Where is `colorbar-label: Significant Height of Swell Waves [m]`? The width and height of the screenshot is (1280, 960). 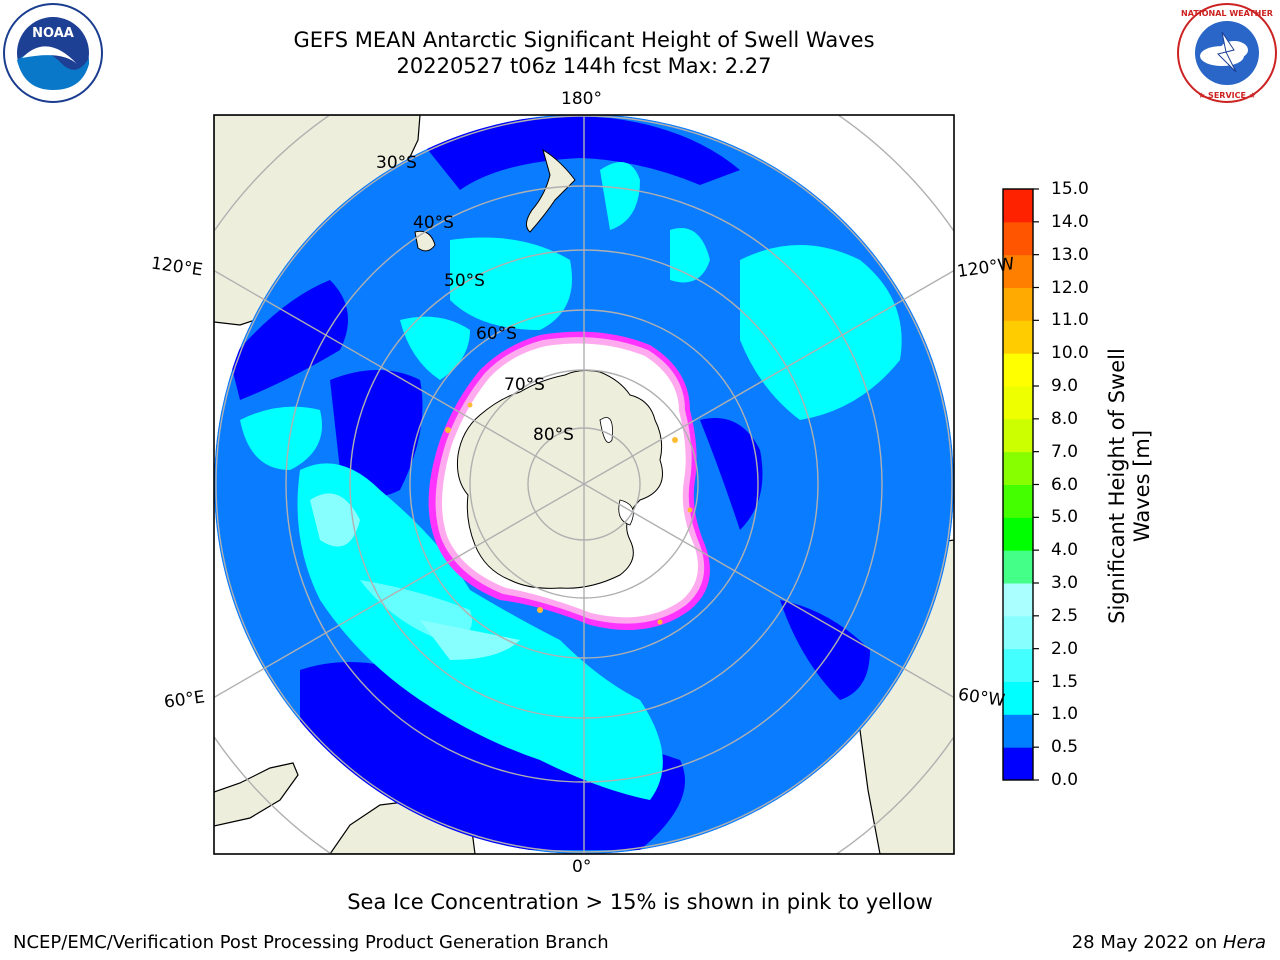
colorbar-label: Significant Height of Swell Waves [m] is located at coordinates (1130, 486).